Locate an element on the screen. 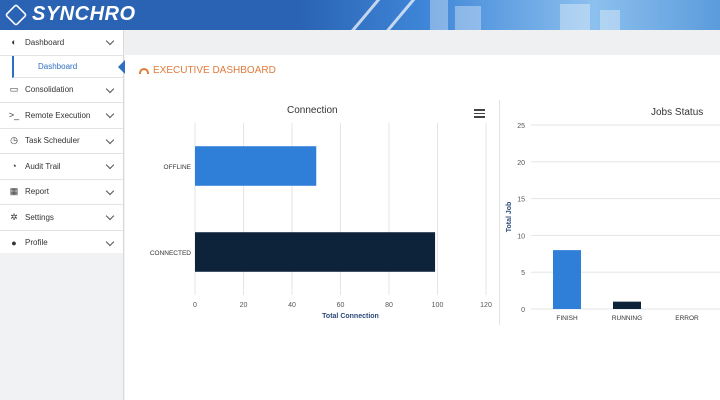 The height and width of the screenshot is (400, 720). sidebar-item-dashboard: ◐ Dashboard is located at coordinates (61, 43).